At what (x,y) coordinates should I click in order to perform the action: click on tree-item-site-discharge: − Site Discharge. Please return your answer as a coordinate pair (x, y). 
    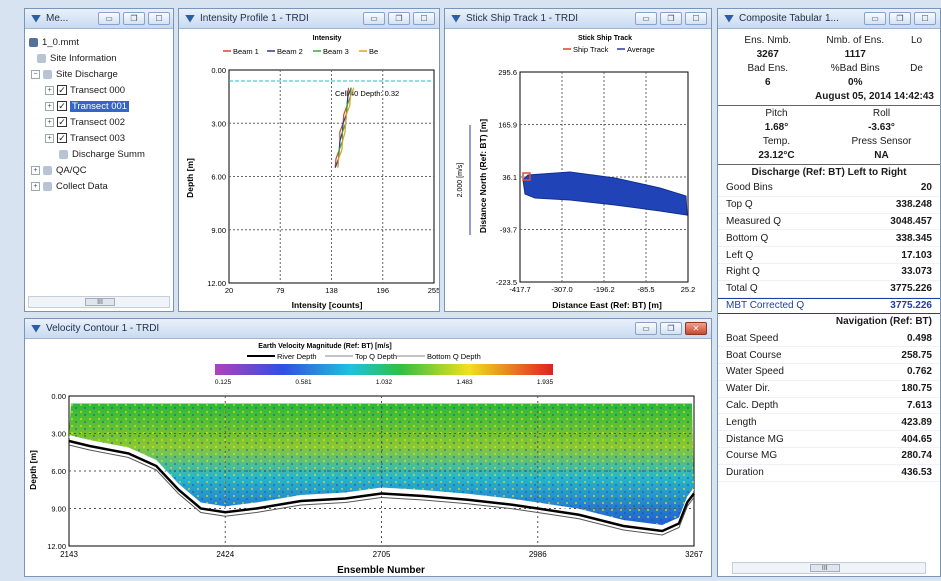
    Looking at the image, I should click on (99, 74).